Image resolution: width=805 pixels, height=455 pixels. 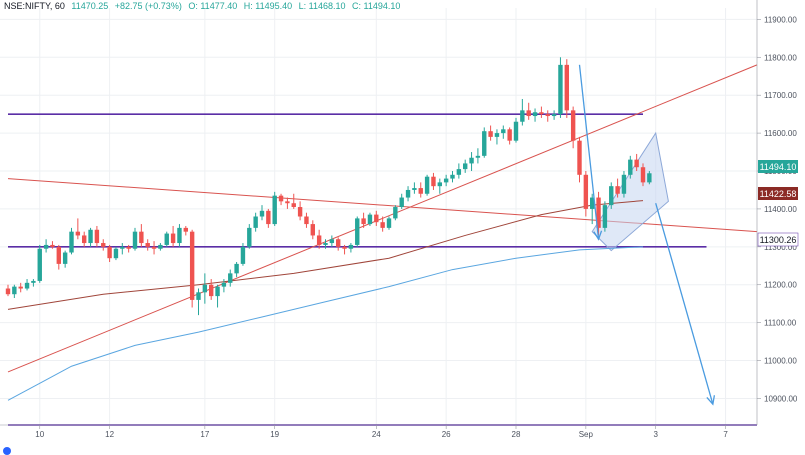 What do you see at coordinates (780, 209) in the screenshot?
I see `price-tick-label: 11400.00` at bounding box center [780, 209].